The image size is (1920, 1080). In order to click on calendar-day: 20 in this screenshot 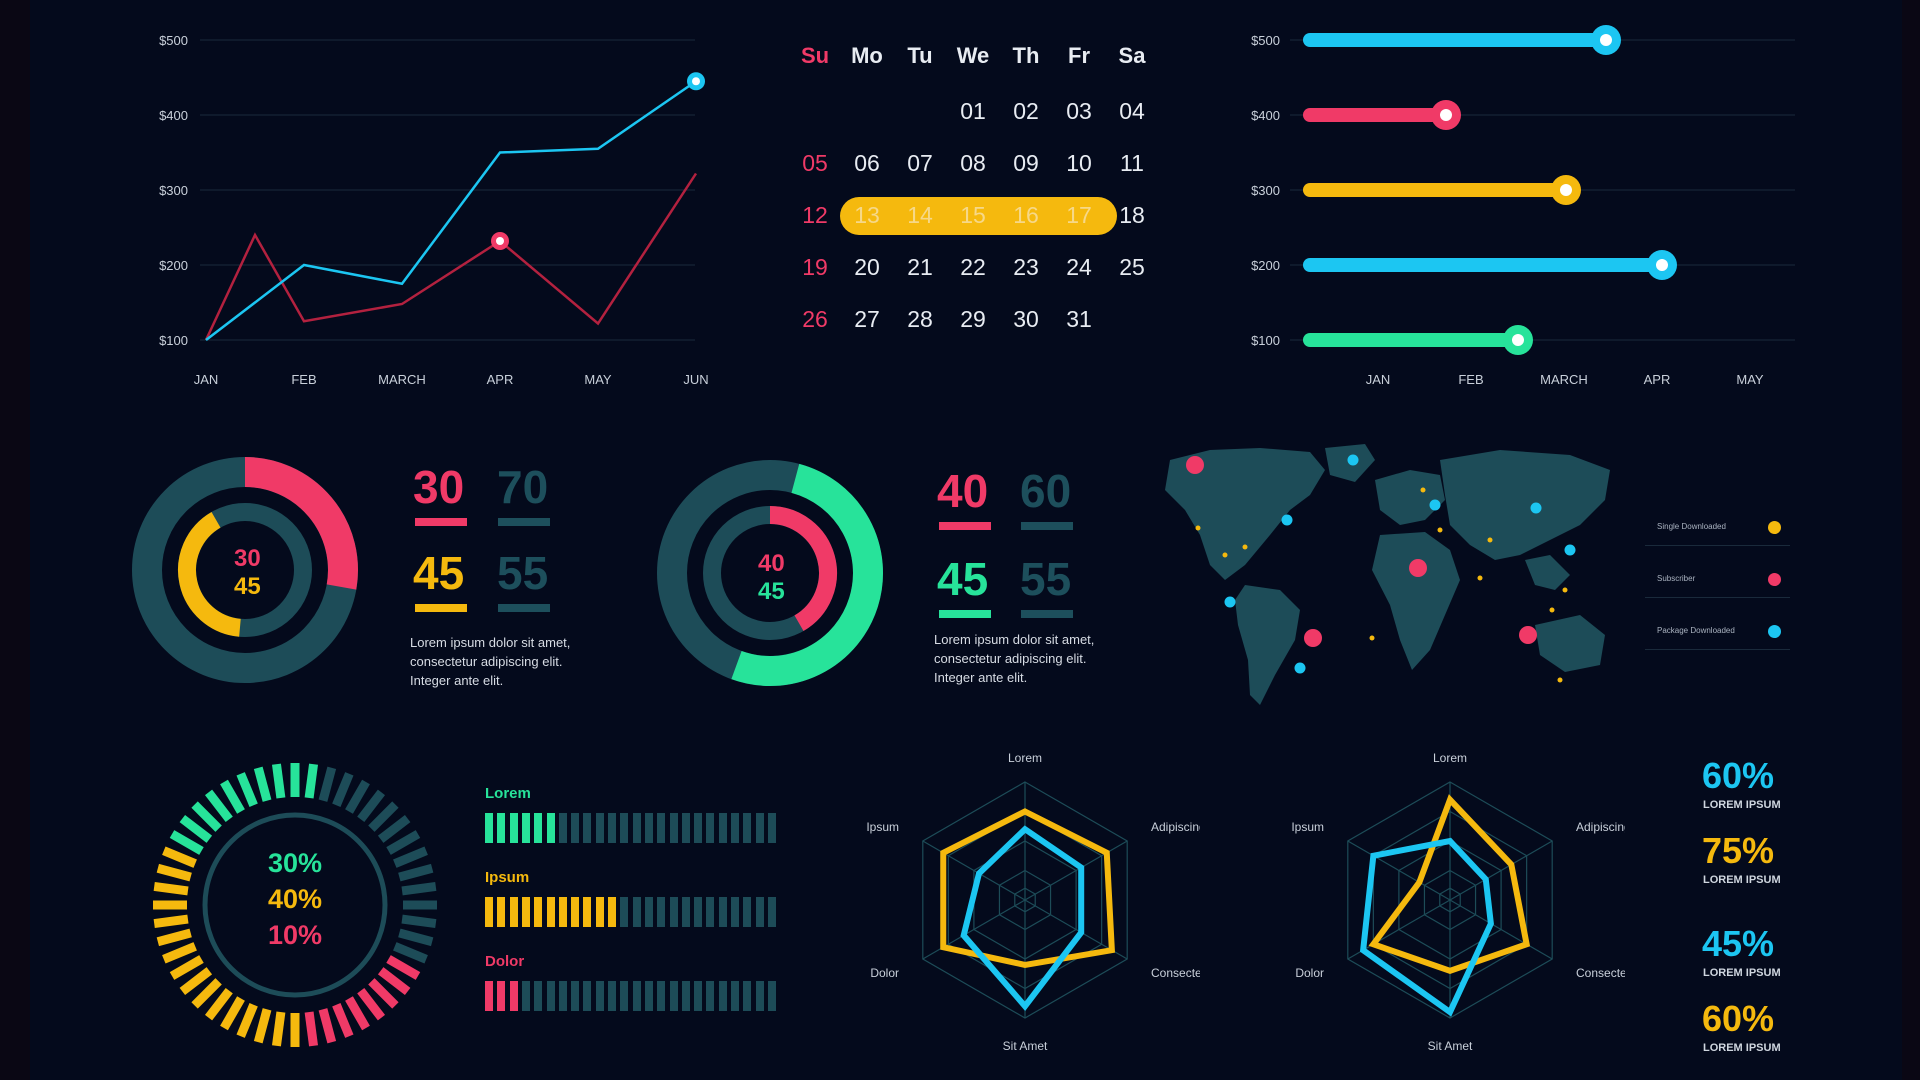, I will do `click(867, 267)`.